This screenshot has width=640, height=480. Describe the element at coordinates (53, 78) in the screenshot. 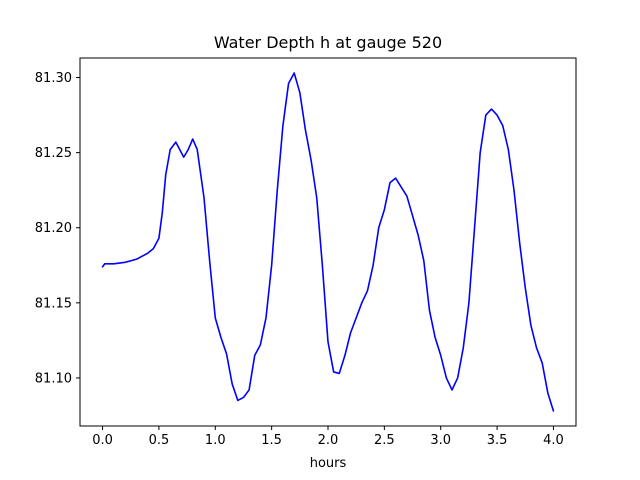

I see `y-tick-label: 81.30` at that location.